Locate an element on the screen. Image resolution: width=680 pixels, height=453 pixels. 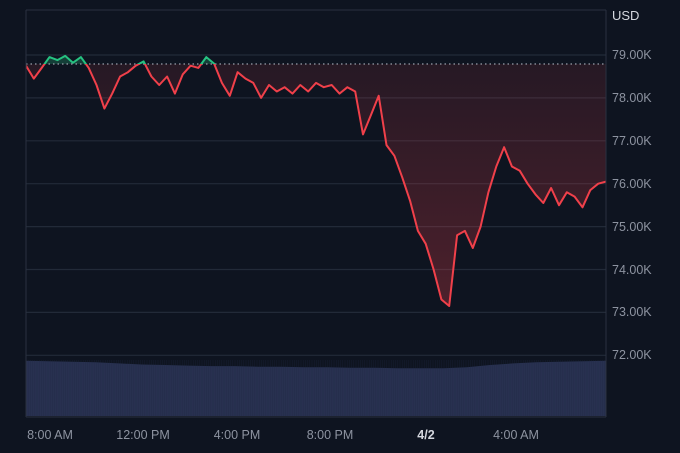
x-axis-label: 4:00 AM is located at coordinates (516, 435).